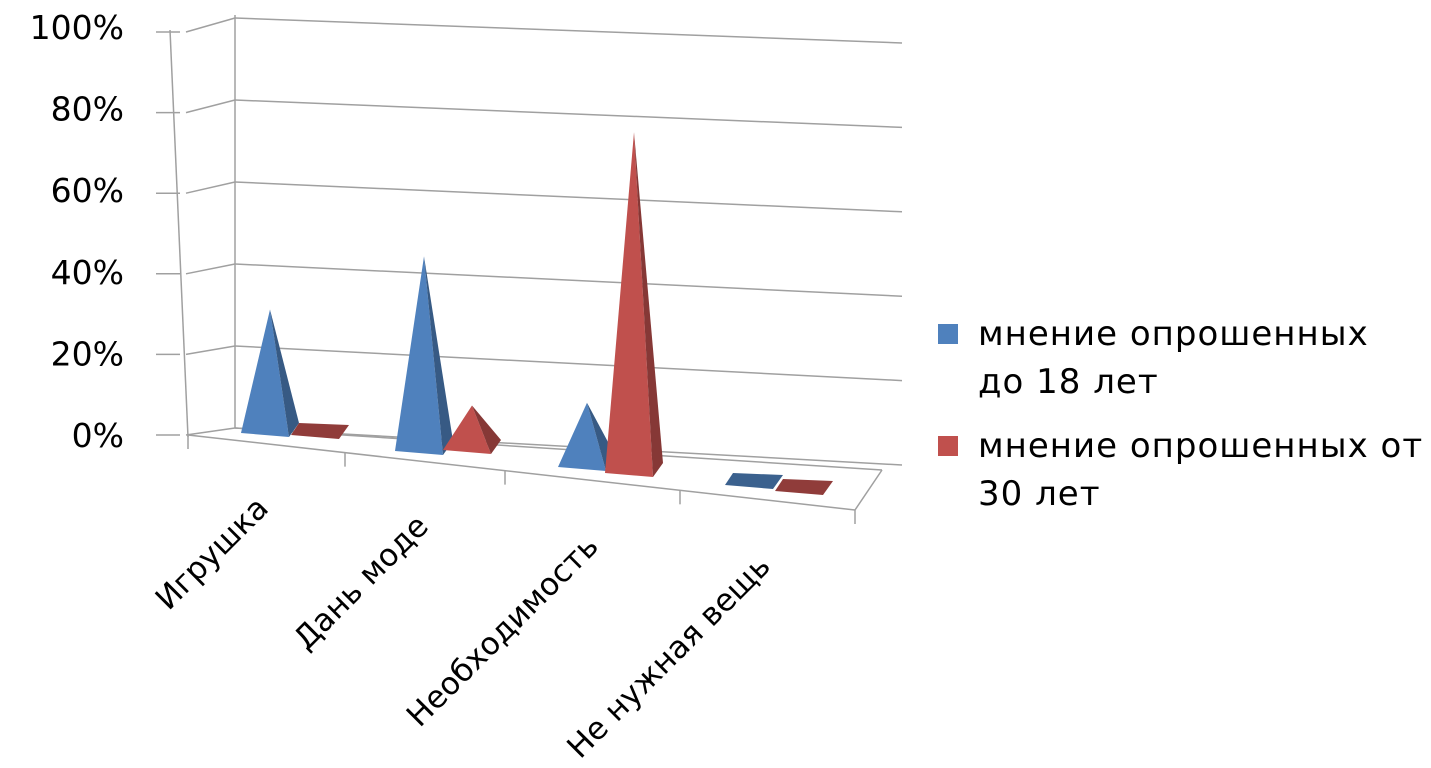 The image size is (1431, 768). I want to click on legend-item-series-1: мнение опрошенных до 18 лет, so click(1177, 358).